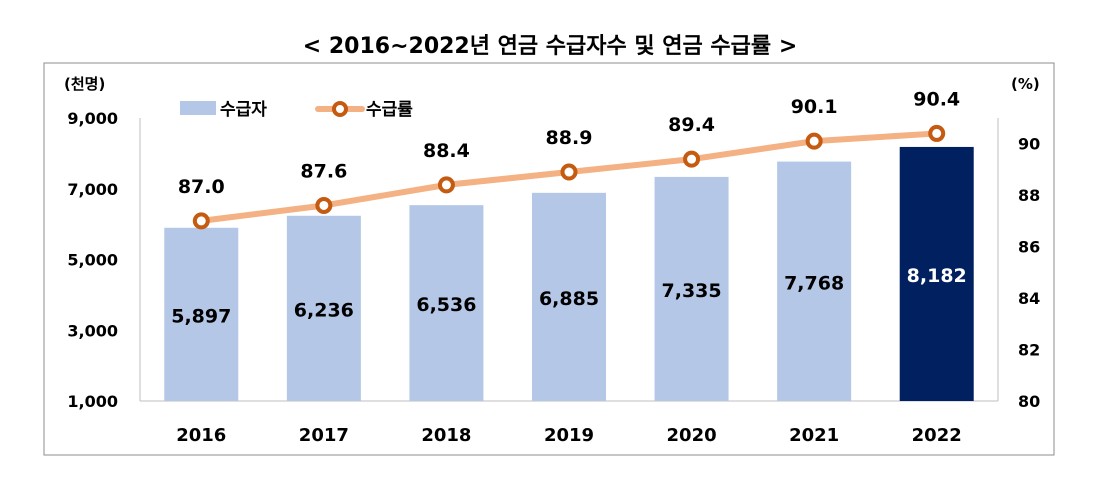  What do you see at coordinates (92, 401) in the screenshot?
I see `left-tick-label: 1,000` at bounding box center [92, 401].